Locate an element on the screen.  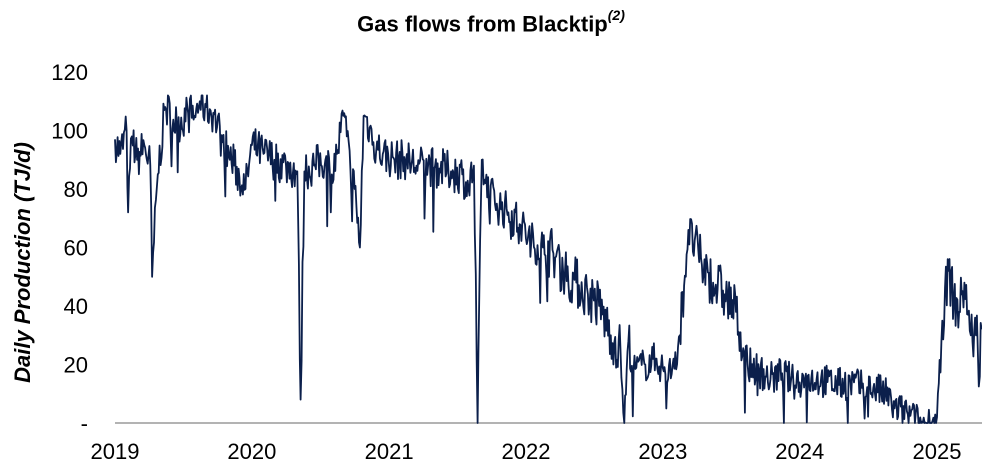
x-axis-ticks: 2019 2020 2021 2022 2023 2024 2025 is located at coordinates (526, 451).